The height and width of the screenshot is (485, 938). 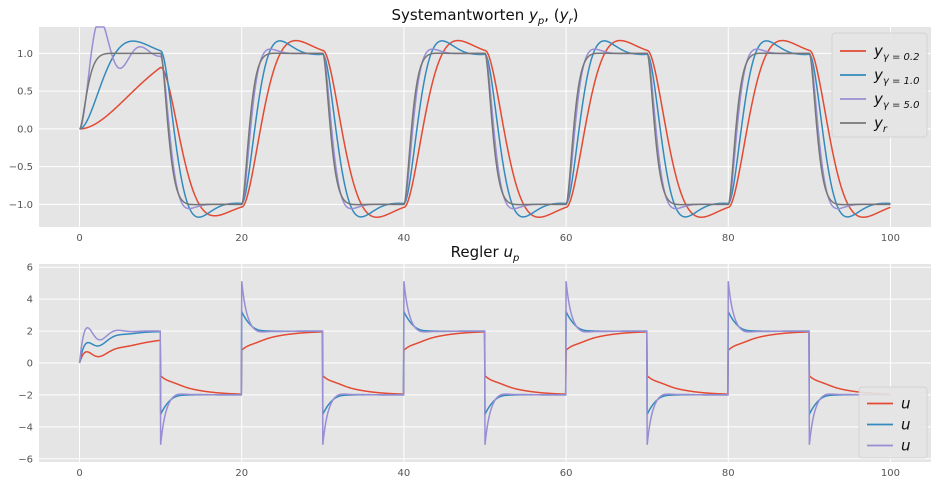 I want to click on title-sub-b: r, so click(x=571, y=21).